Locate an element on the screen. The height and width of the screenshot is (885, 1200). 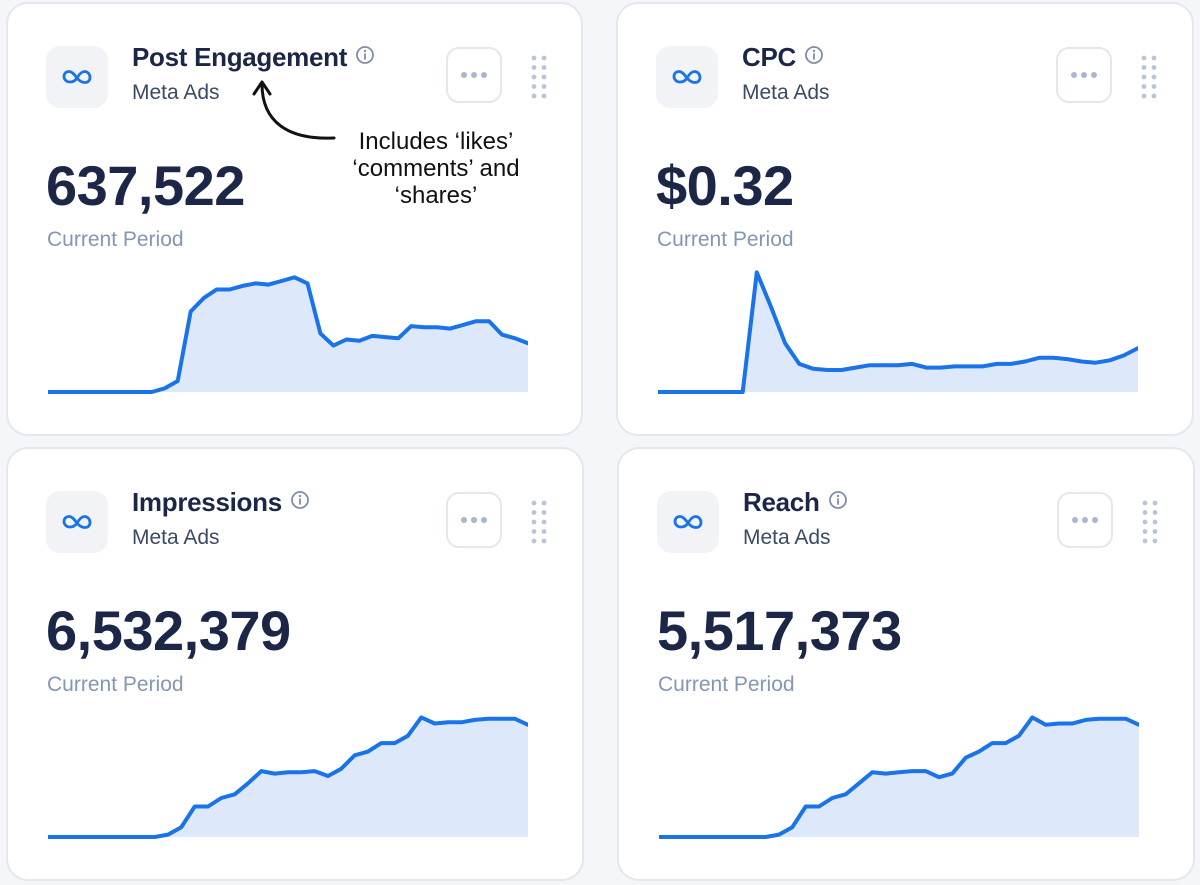
metric-value: 5,517,373 is located at coordinates (779, 630).